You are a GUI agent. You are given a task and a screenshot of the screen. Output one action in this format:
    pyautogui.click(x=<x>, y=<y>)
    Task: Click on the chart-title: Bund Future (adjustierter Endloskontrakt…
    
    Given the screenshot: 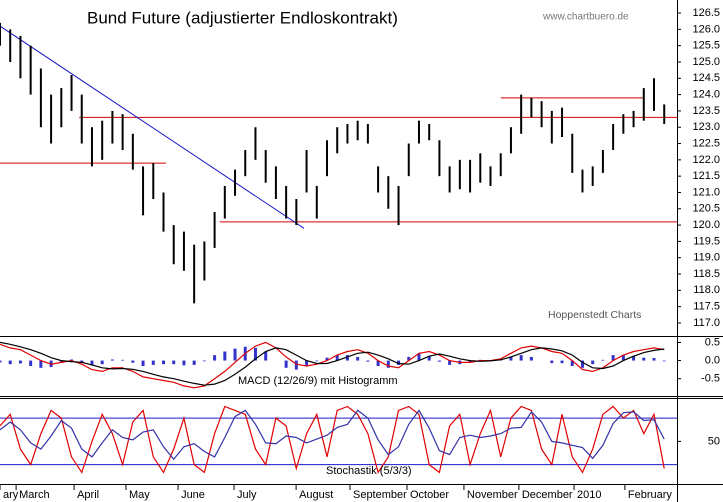 What is the action you would take?
    pyautogui.click(x=242, y=17)
    